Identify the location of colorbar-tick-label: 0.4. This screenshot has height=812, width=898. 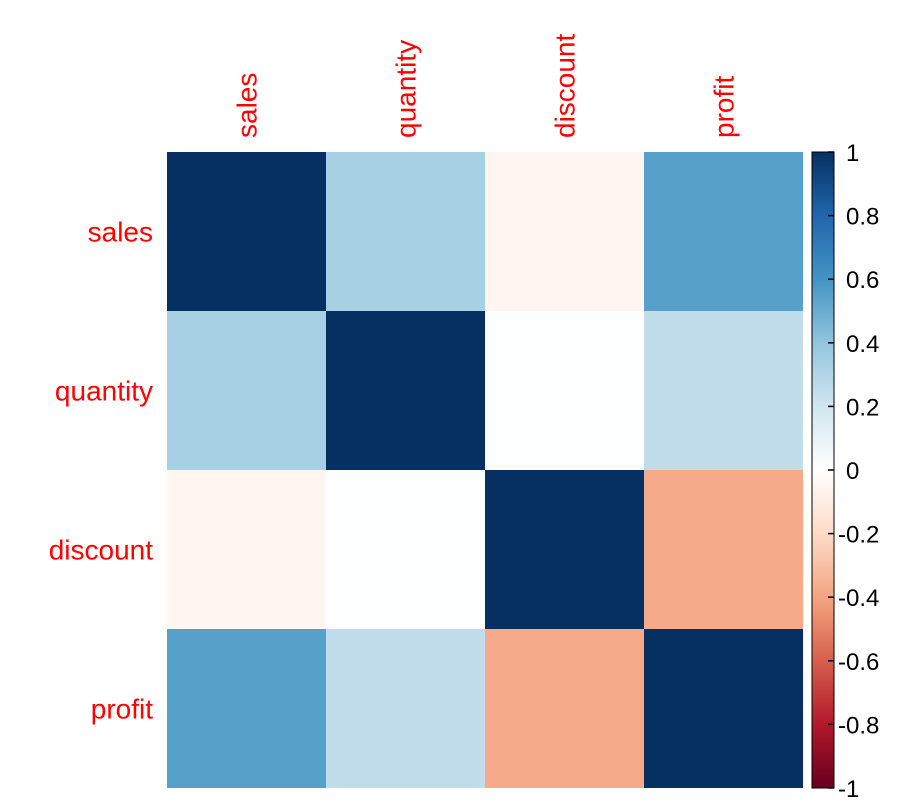
(862, 344).